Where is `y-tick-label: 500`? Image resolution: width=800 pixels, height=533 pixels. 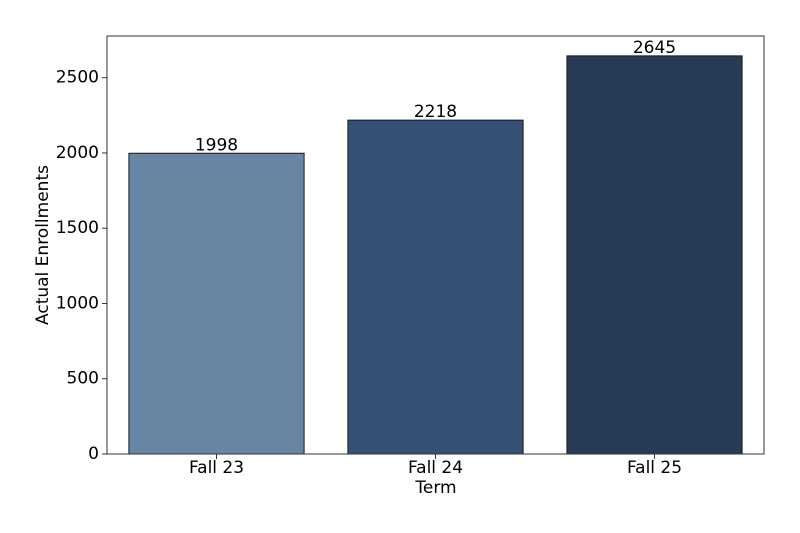
y-tick-label: 500 is located at coordinates (83, 379).